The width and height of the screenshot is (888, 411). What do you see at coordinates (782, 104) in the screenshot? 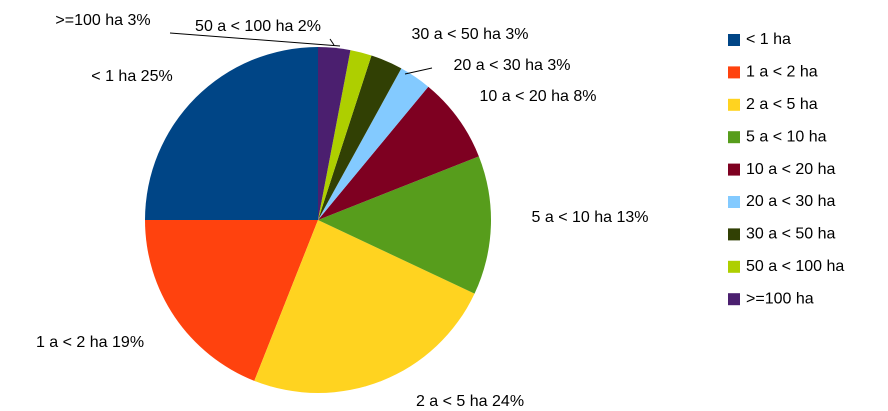
I see `legend-label: 2 a < 5 ha` at bounding box center [782, 104].